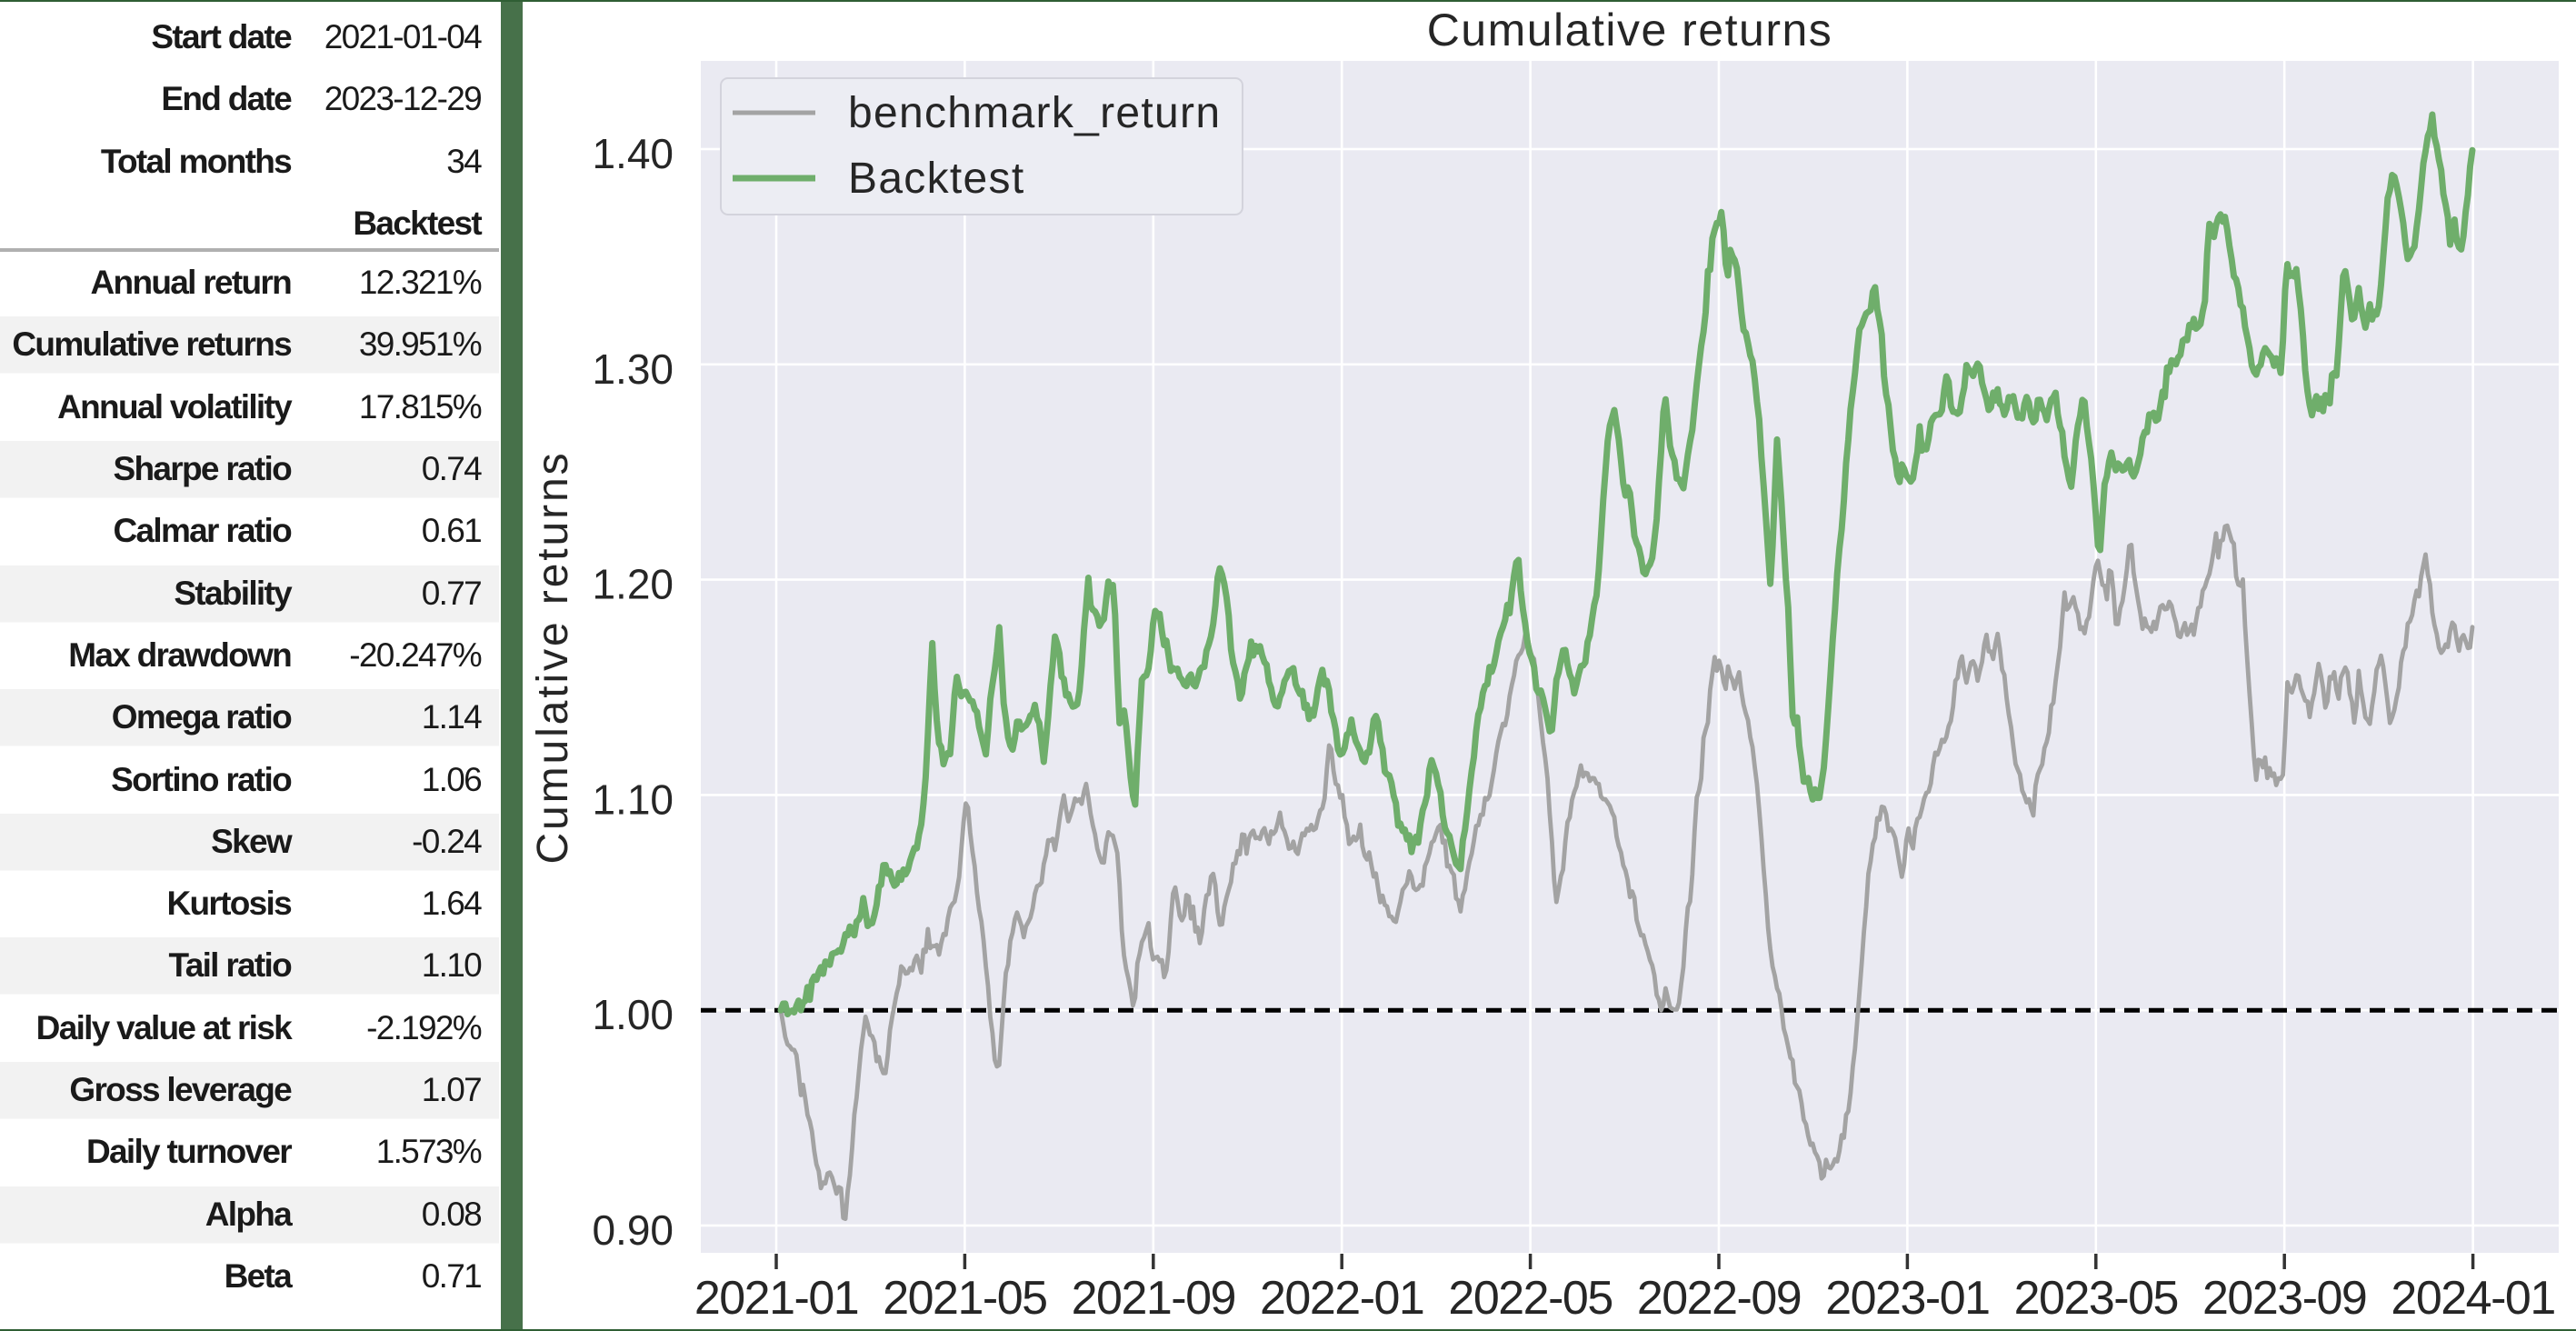 The width and height of the screenshot is (2576, 1331). I want to click on svg-text: 2022-09, so click(1719, 1299).